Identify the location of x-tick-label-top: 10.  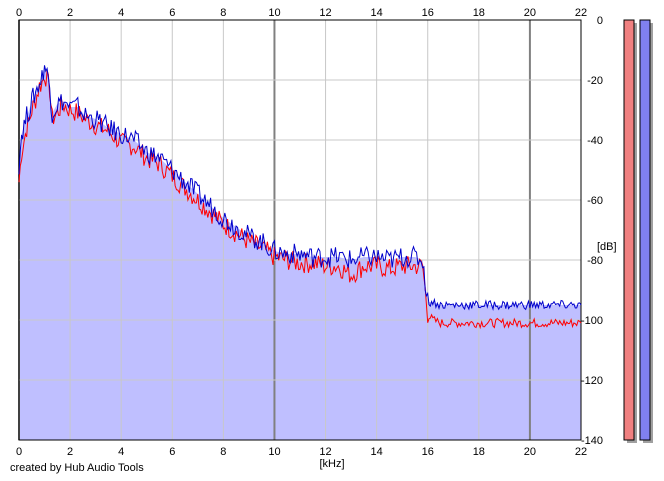
(274, 13).